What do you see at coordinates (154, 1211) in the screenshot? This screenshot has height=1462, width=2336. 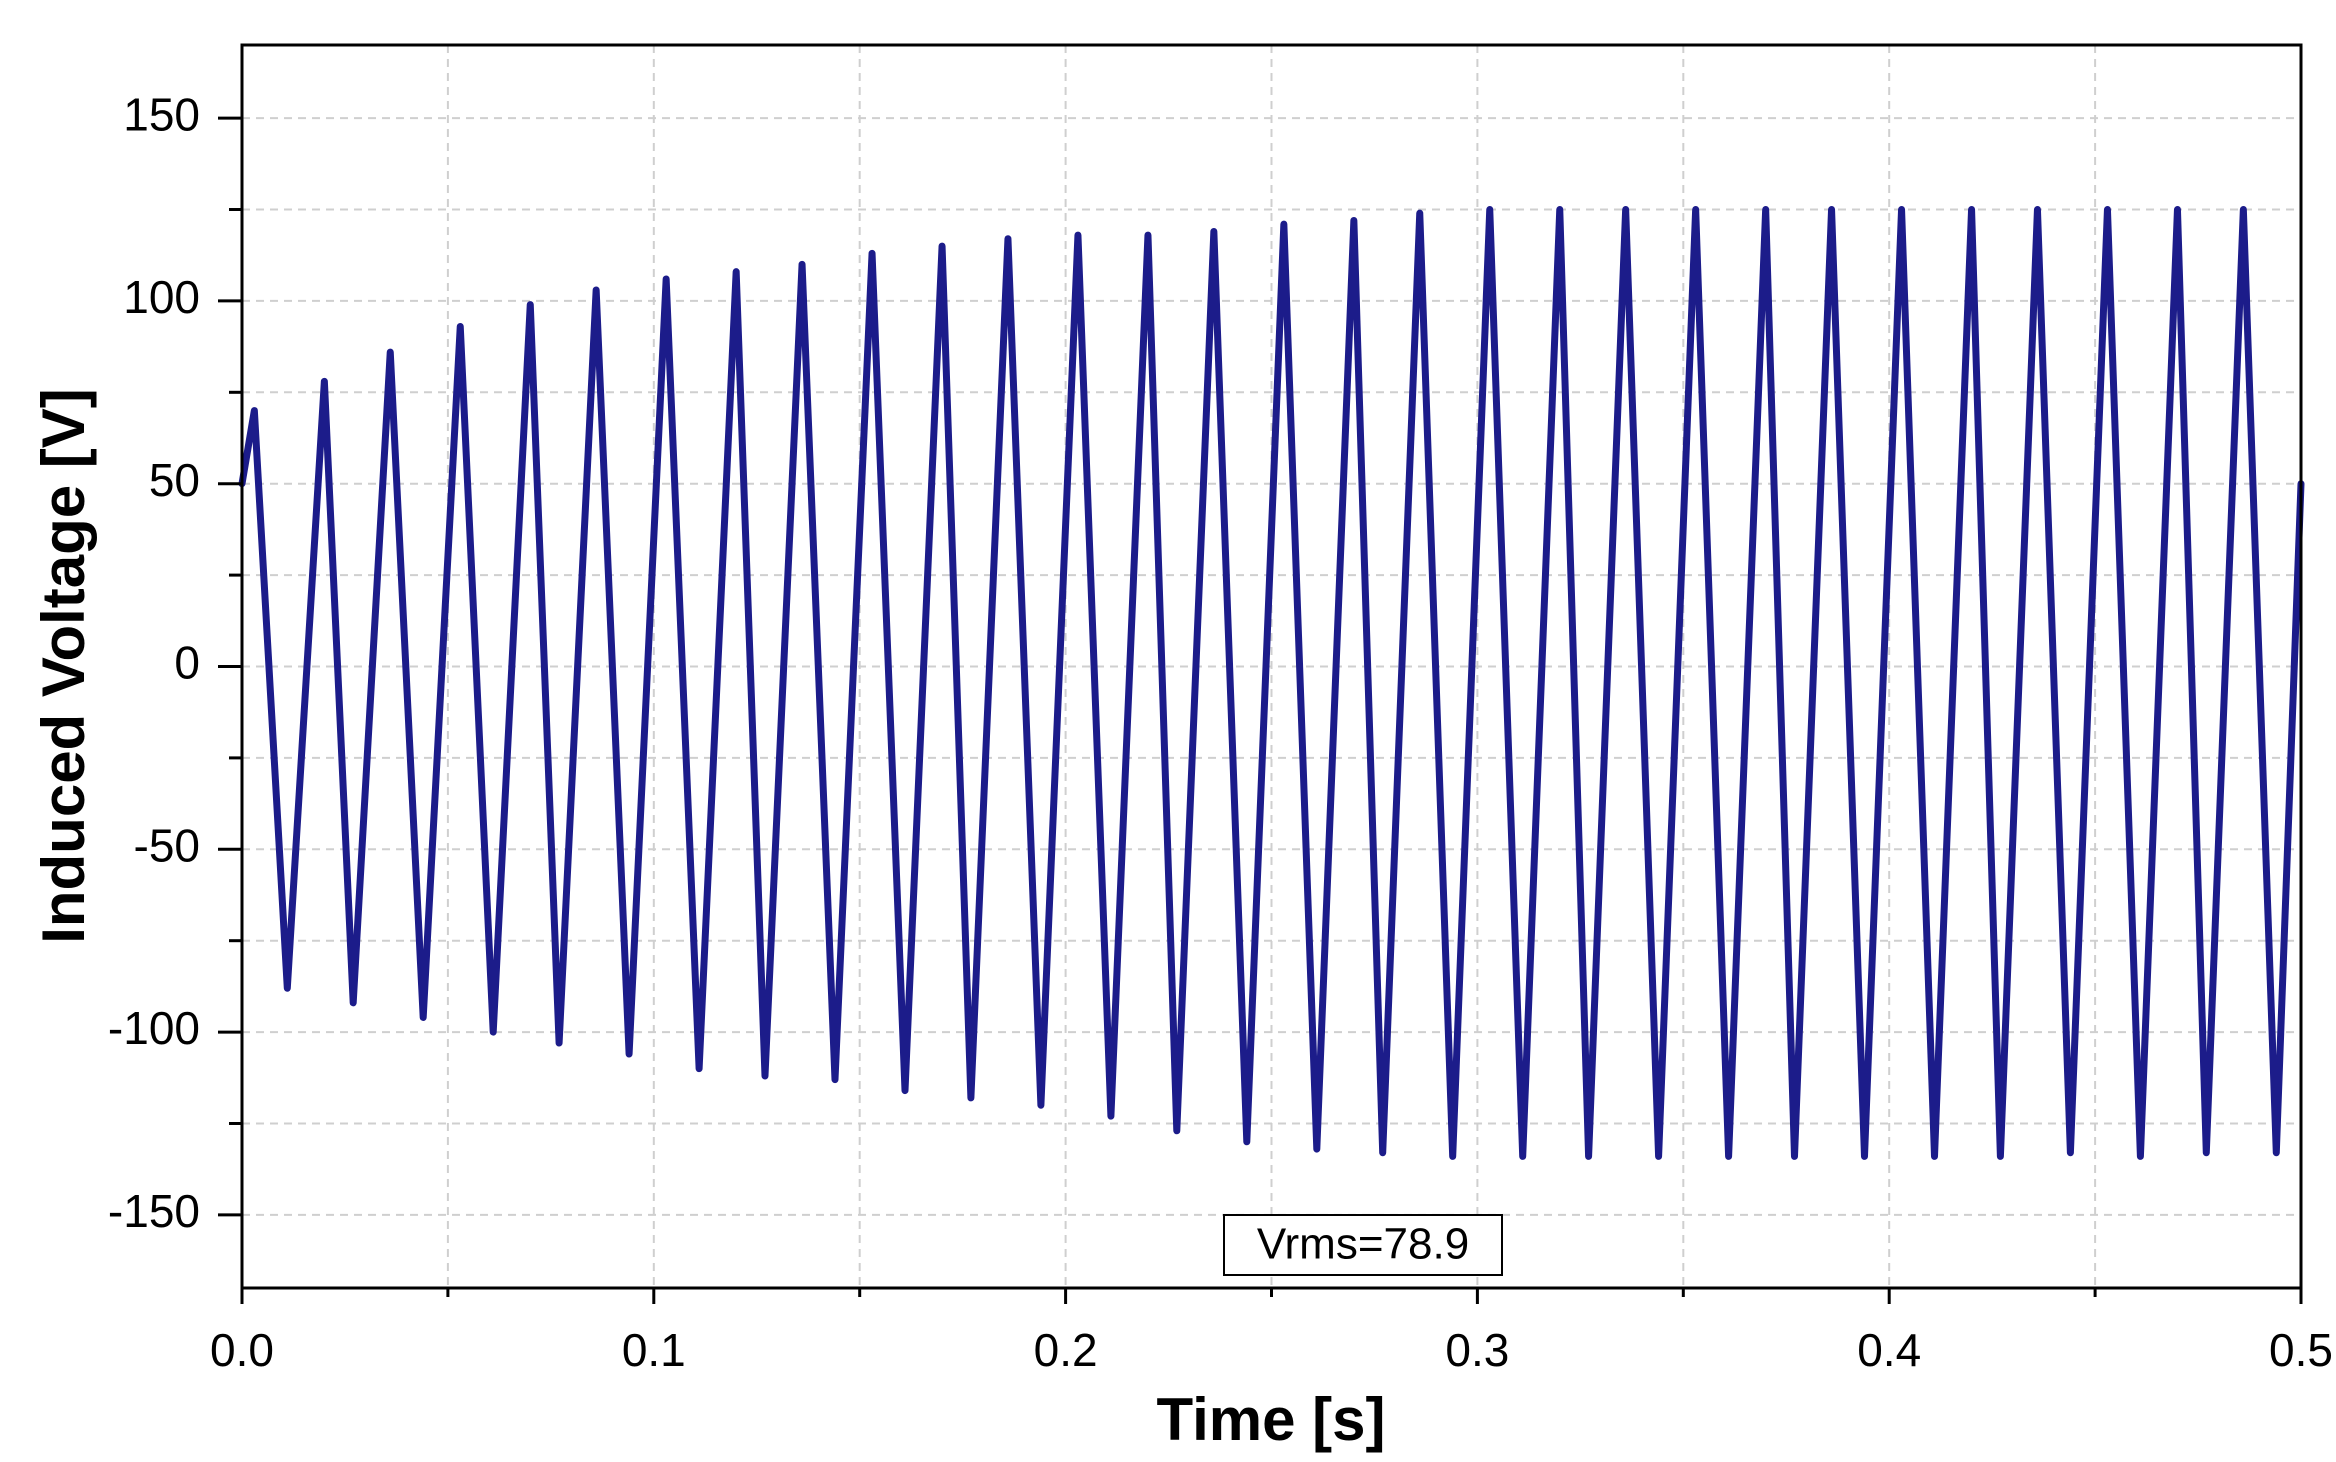 I see `y-tick-label: -150` at bounding box center [154, 1211].